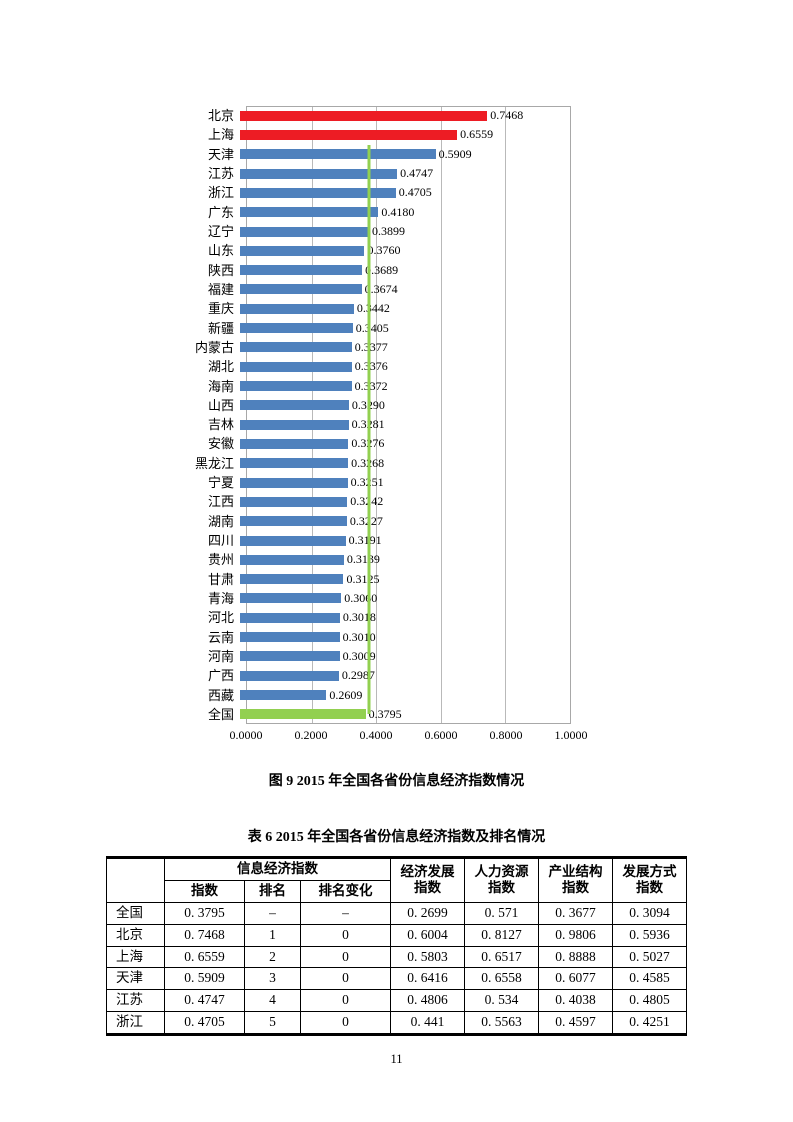  What do you see at coordinates (368, 559) in the screenshot?
I see `chart-bar-row: 贵州 0.3139` at bounding box center [368, 559].